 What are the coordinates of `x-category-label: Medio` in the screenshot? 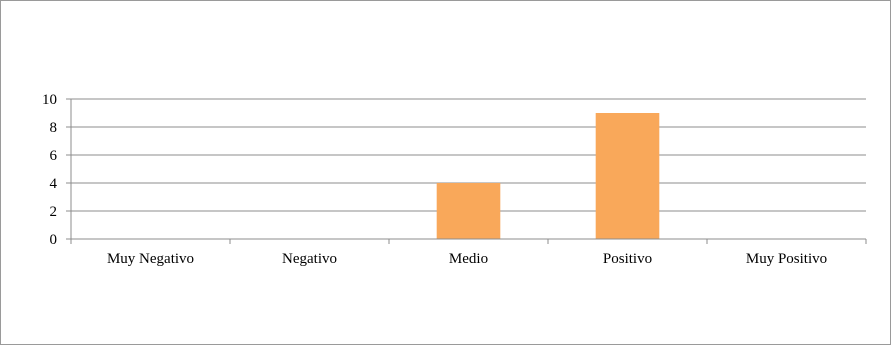 It's located at (468, 259).